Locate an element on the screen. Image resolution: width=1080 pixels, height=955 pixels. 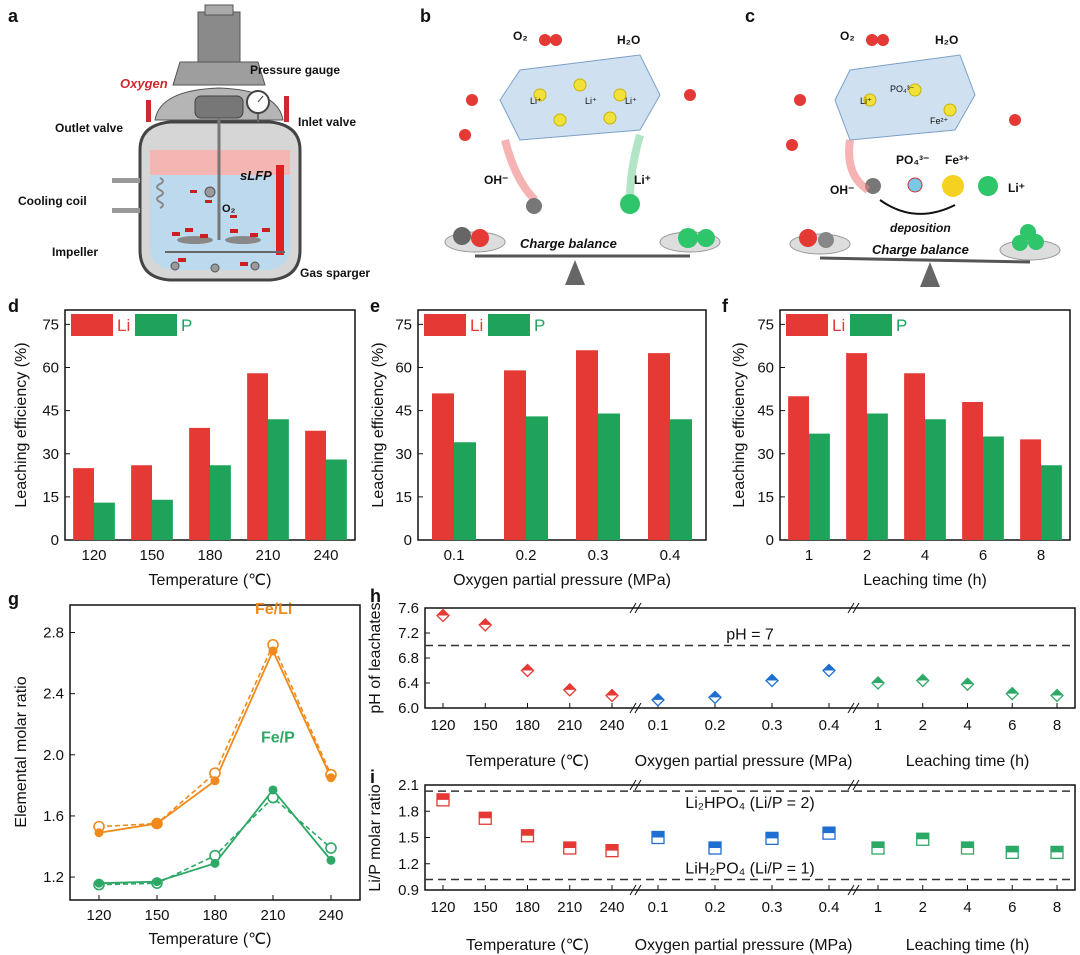
chart-h-xtick-label: 0.2 is located at coordinates (715, 725).